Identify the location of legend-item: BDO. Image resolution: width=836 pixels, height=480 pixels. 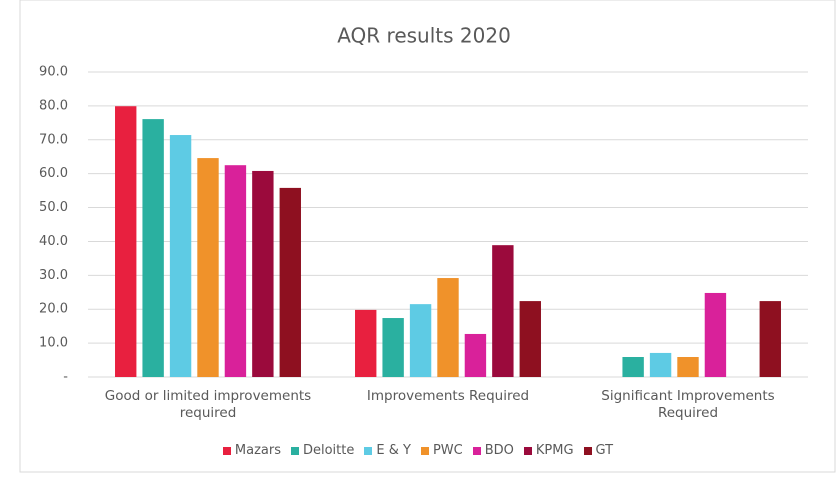
(493, 450).